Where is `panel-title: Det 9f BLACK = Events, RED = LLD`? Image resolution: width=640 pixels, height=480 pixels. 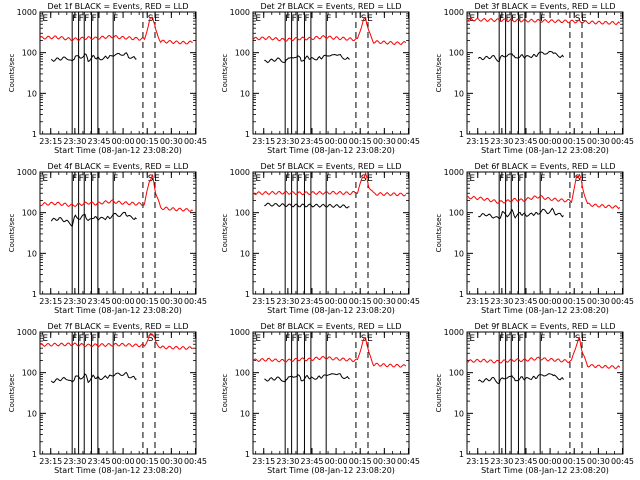 panel-title: Det 9f BLACK = Events, RED = LLD is located at coordinates (544, 326).